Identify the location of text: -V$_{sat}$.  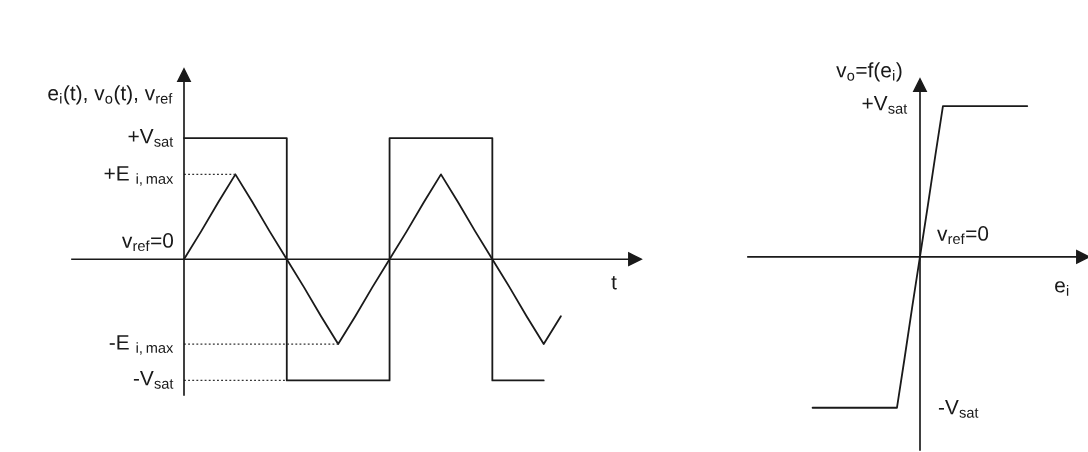
(153, 380).